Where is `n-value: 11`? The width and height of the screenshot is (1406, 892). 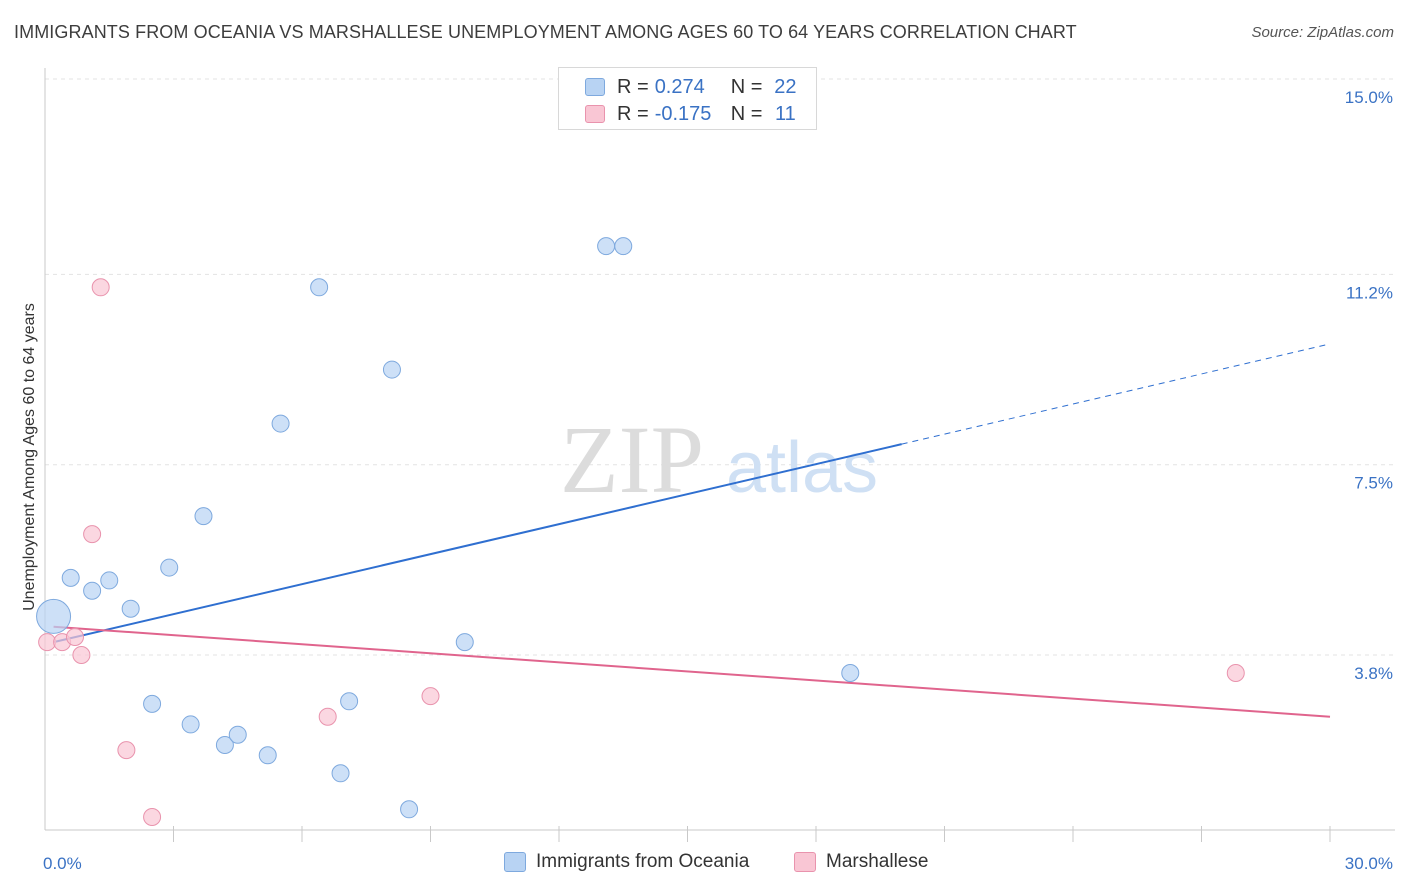 n-value: 11 is located at coordinates (785, 113).